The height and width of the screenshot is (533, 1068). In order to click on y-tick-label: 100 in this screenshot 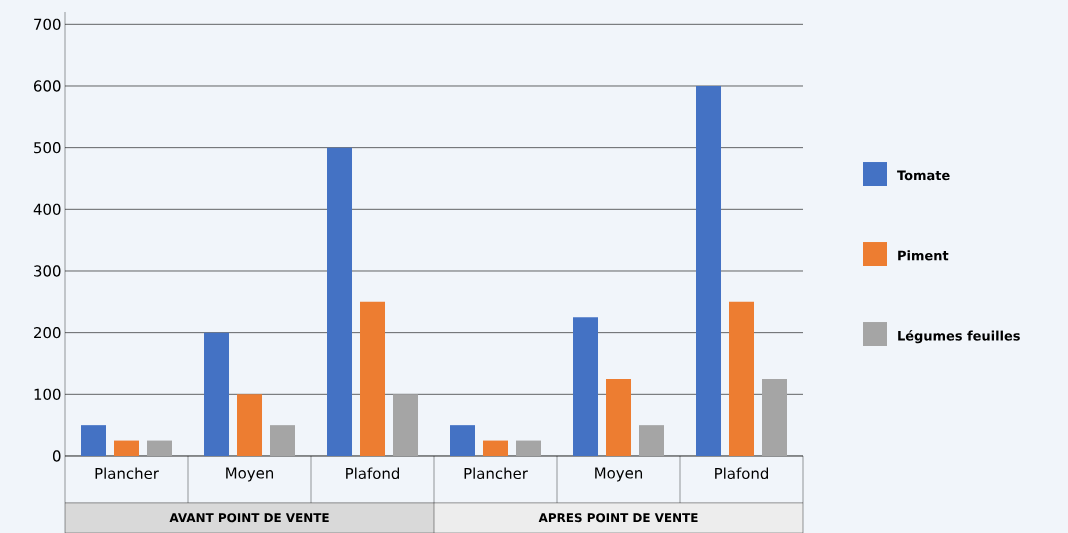, I will do `click(47, 394)`.